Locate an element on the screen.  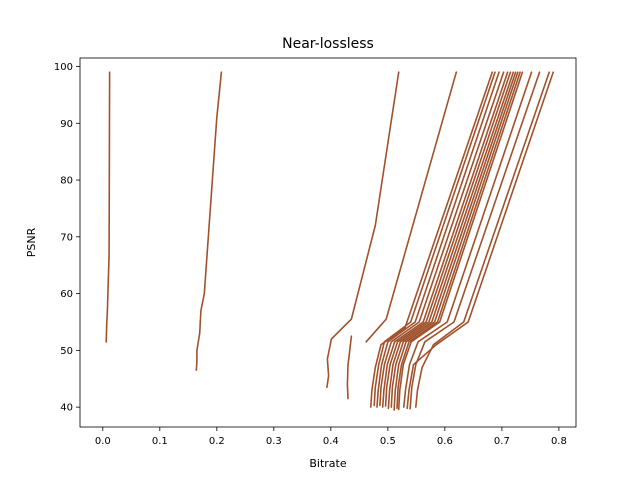
y-tick-label: 60 is located at coordinates (66, 294).